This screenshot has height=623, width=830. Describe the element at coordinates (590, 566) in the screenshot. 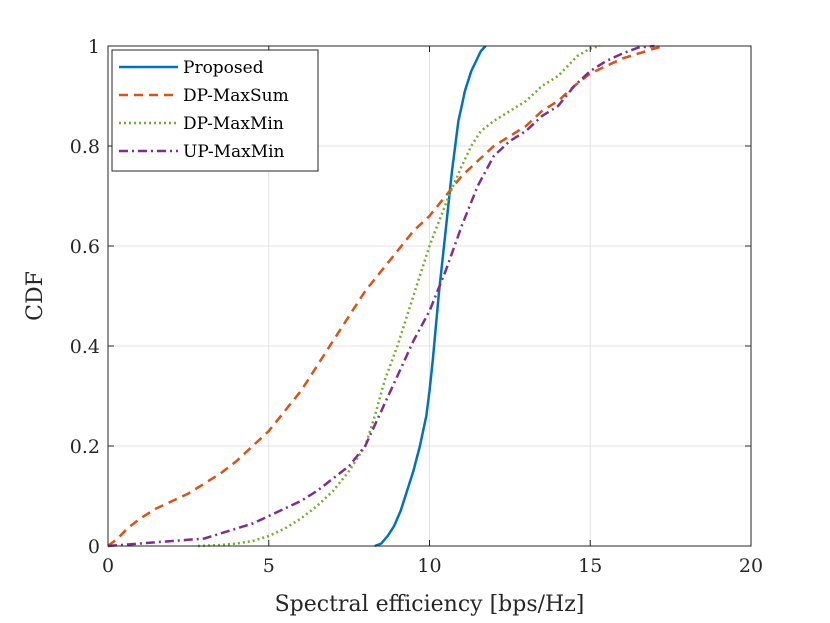

I see `x-tick-label: 15` at that location.